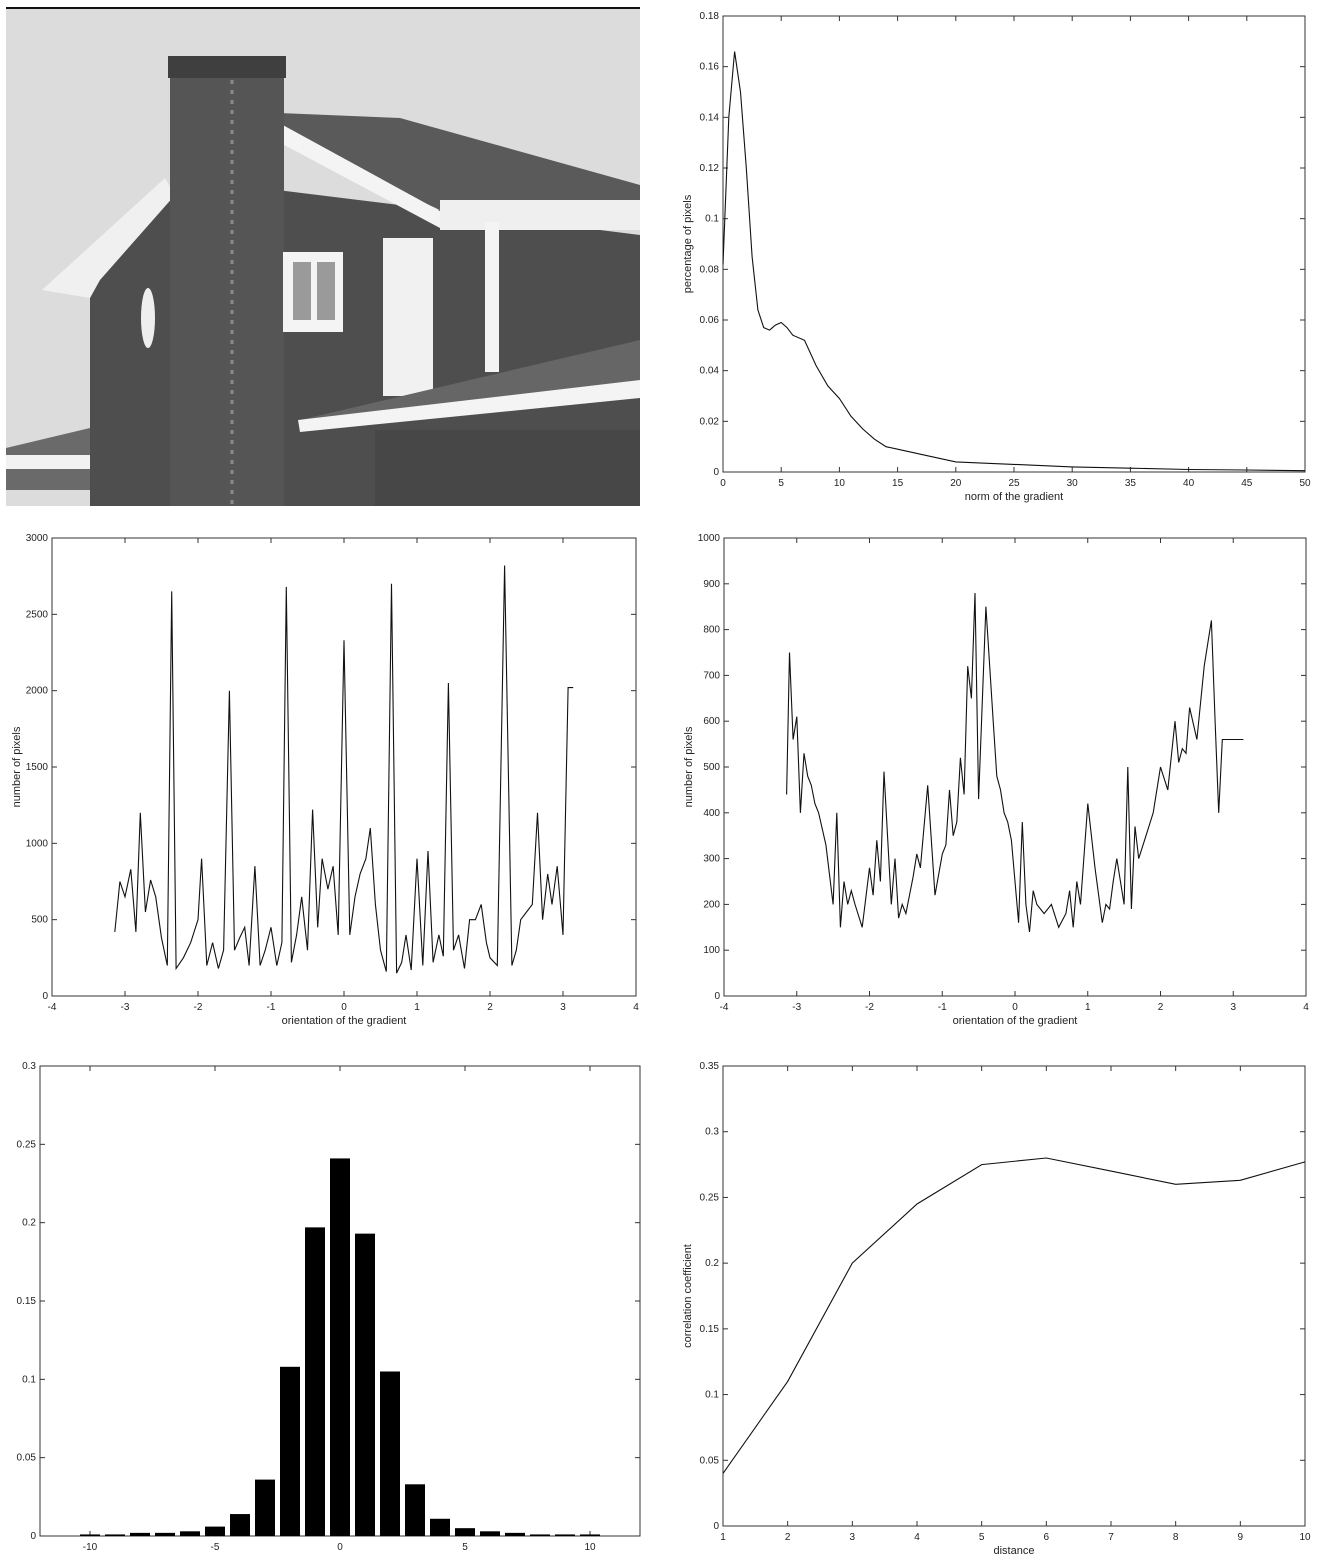 The image size is (1317, 1556). Describe the element at coordinates (90, 1547) in the screenshot. I see `x-tick-label: -10` at that location.